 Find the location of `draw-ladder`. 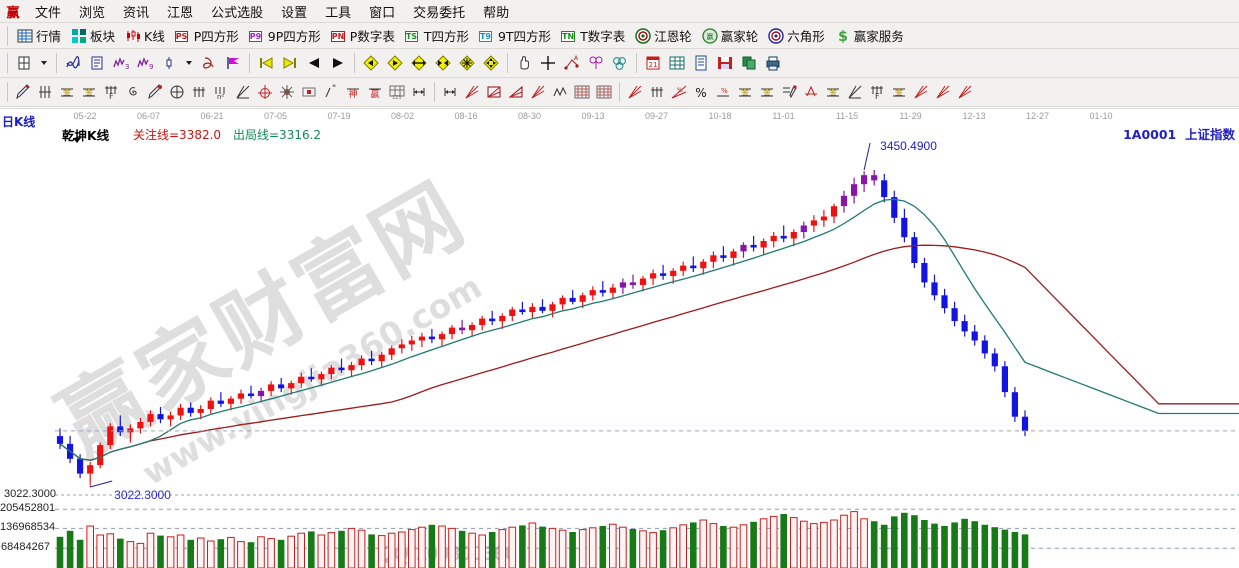

draw-ladder is located at coordinates (199, 92).